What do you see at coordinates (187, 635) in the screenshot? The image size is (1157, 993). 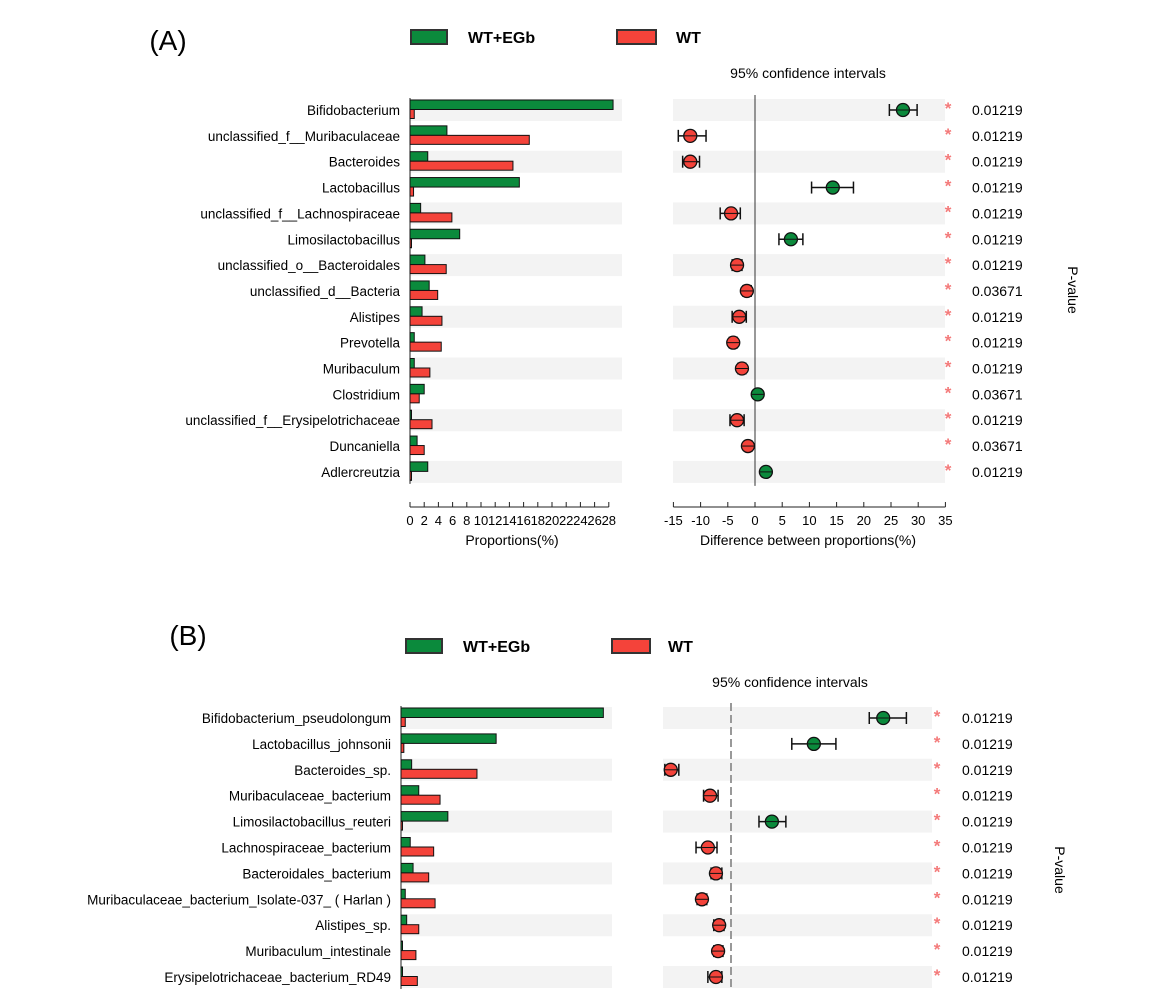 I see `panel-label: (B)` at bounding box center [187, 635].